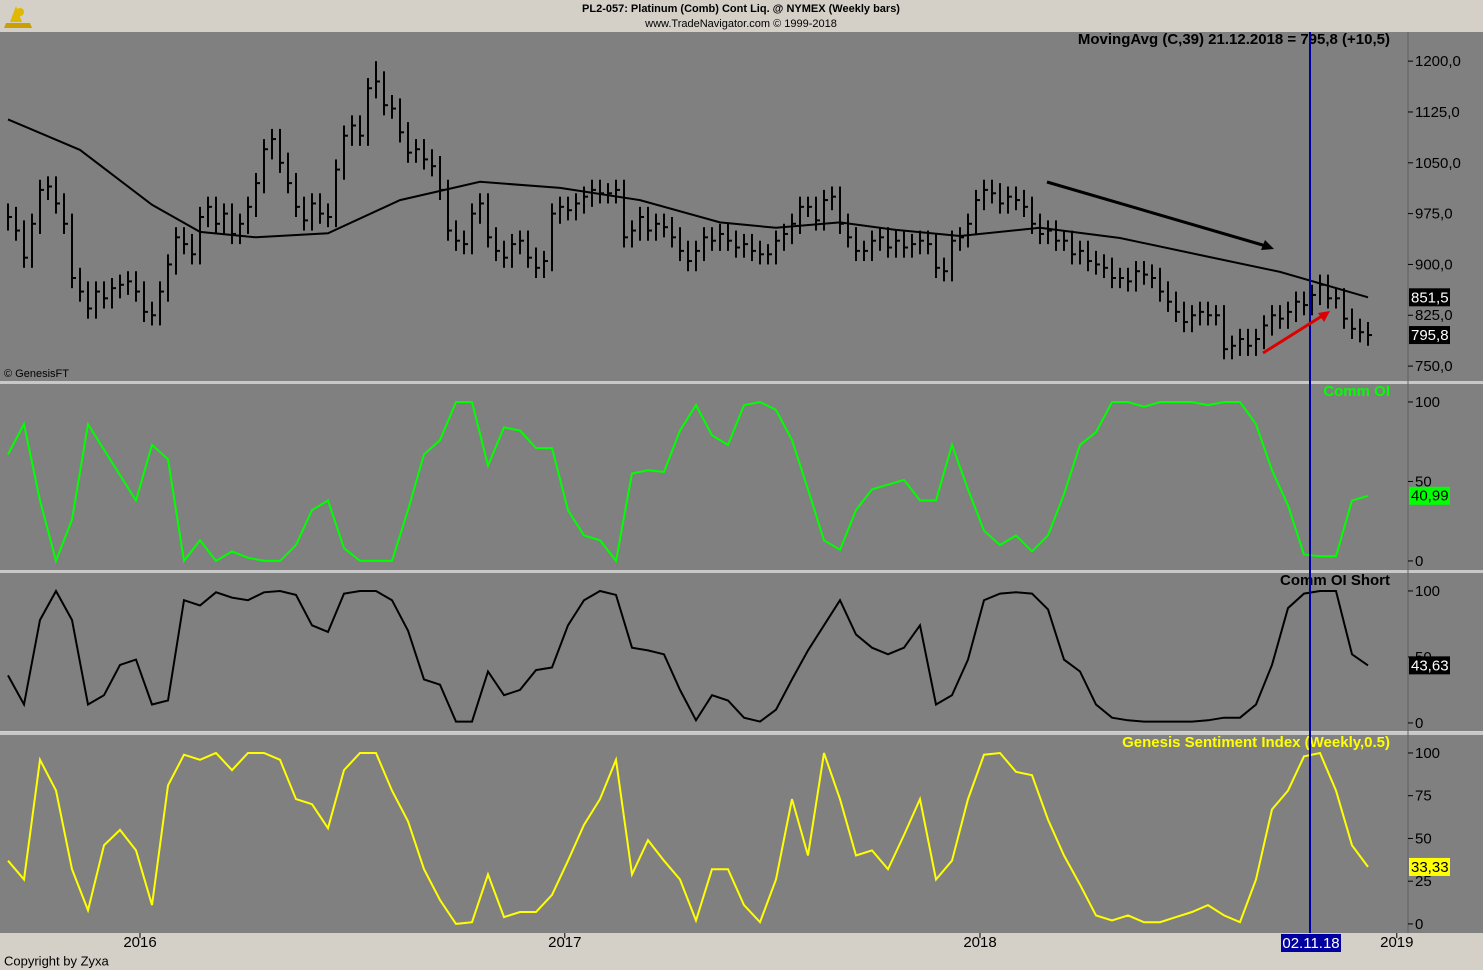  Describe the element at coordinates (979, 942) in the screenshot. I see `x-tick-label: 2018` at that location.